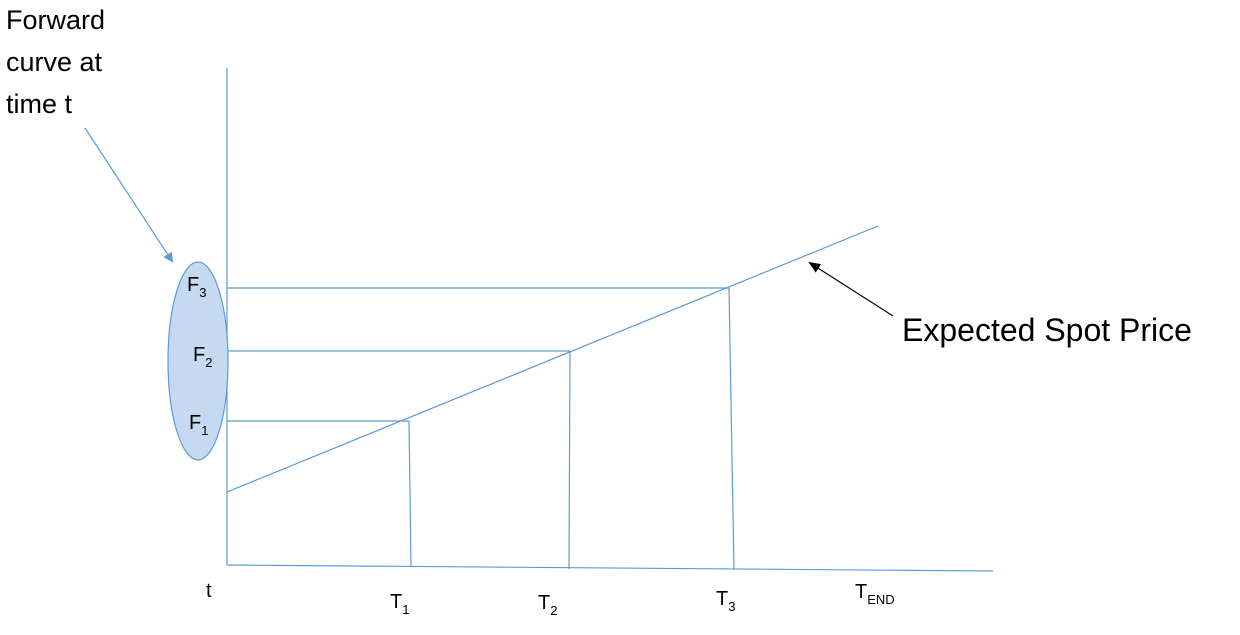 This screenshot has width=1240, height=635. Describe the element at coordinates (54, 62) in the screenshot. I see `annotation-line-2: curve at` at that location.